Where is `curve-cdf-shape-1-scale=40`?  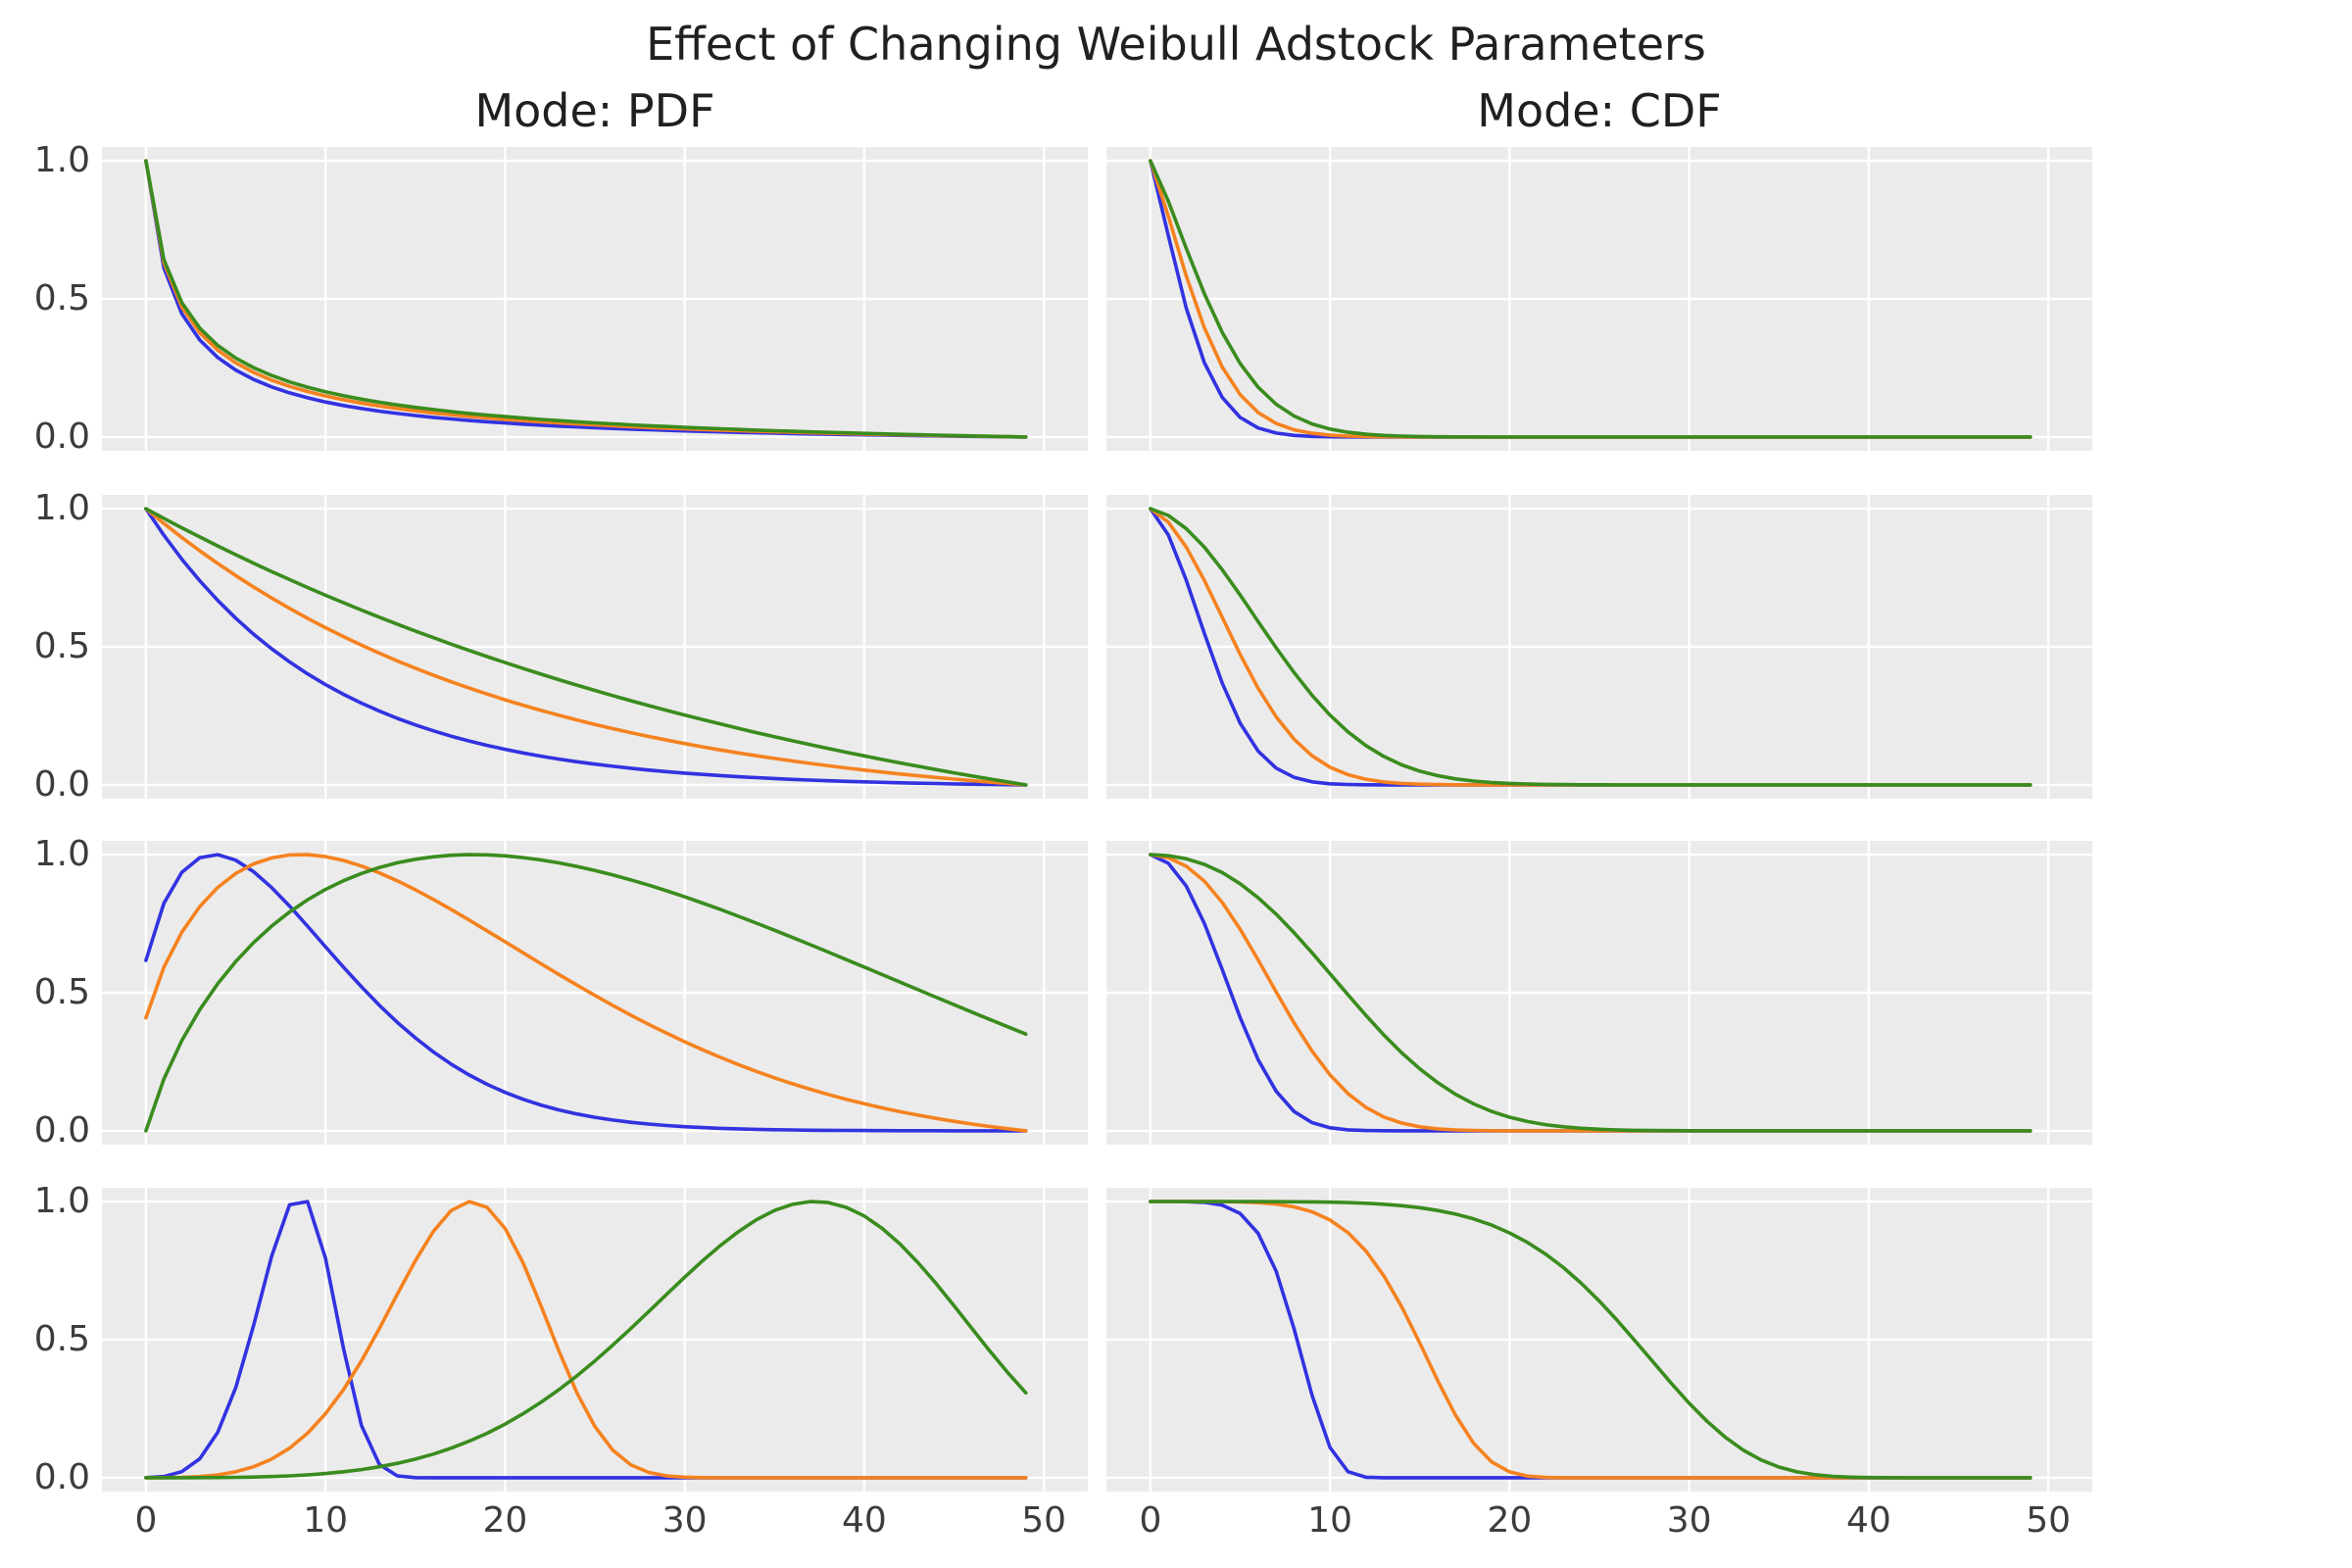 curve-cdf-shape-1-scale=40 is located at coordinates (1591, 647).